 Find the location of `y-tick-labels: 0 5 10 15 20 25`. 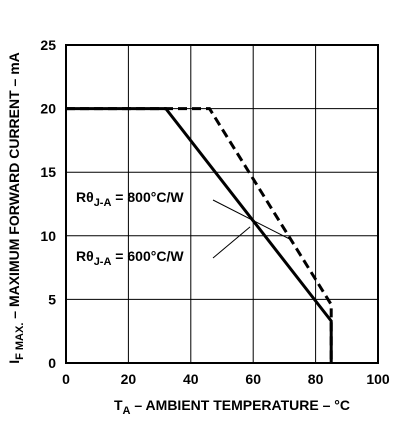

y-tick-labels: 0 5 10 15 20 25 is located at coordinates (48, 204).